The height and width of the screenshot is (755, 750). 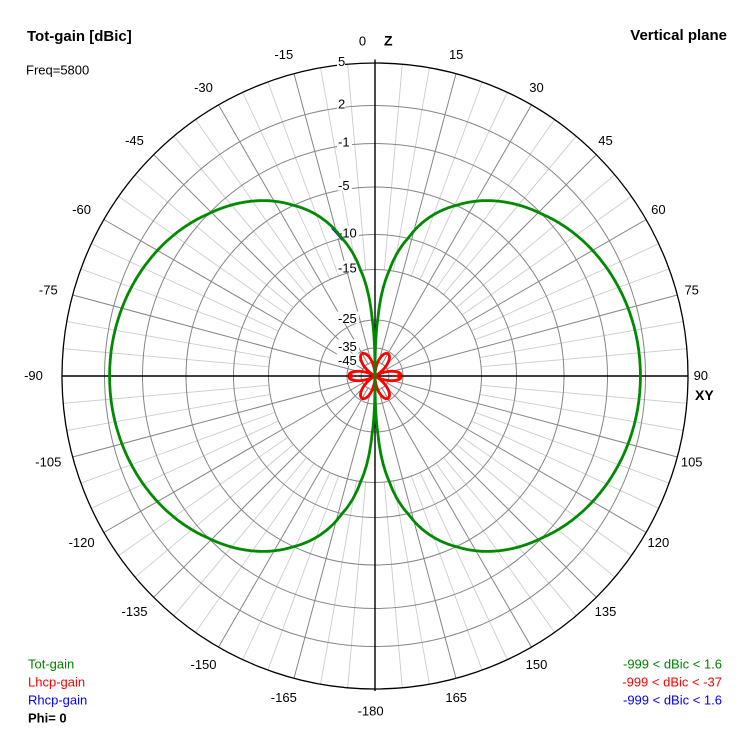 What do you see at coordinates (341, 61) in the screenshot?
I see `svg-text: 5` at bounding box center [341, 61].